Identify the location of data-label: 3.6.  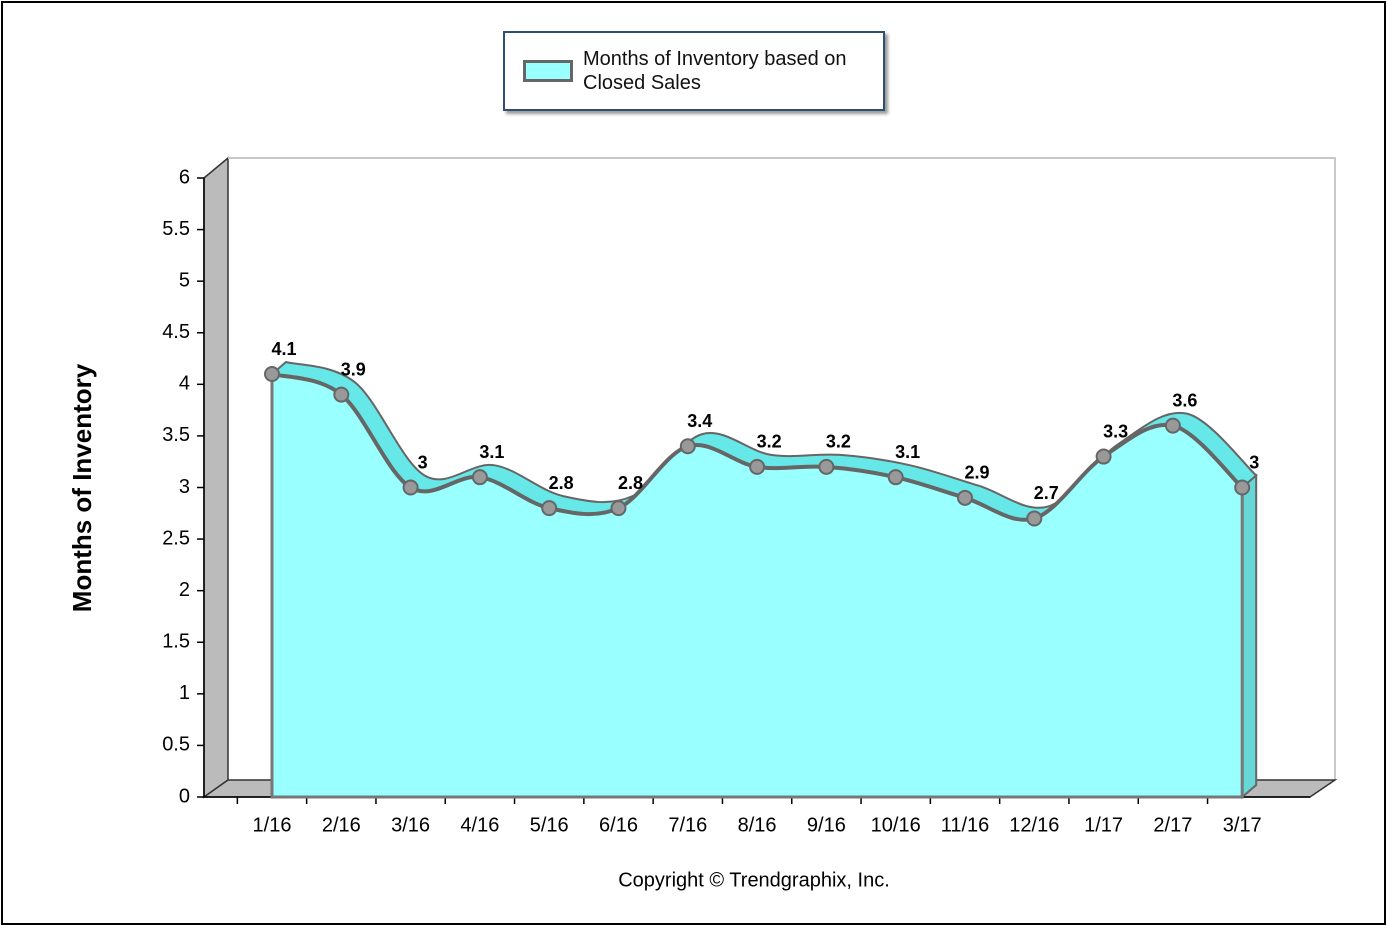
(1184, 400).